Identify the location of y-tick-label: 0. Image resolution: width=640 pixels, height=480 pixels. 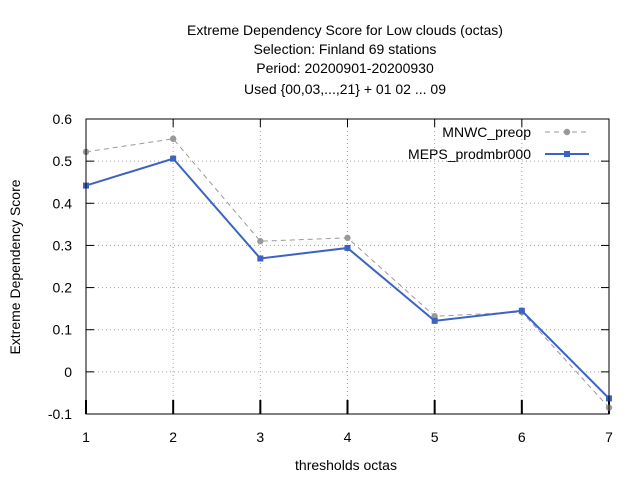
(68, 372).